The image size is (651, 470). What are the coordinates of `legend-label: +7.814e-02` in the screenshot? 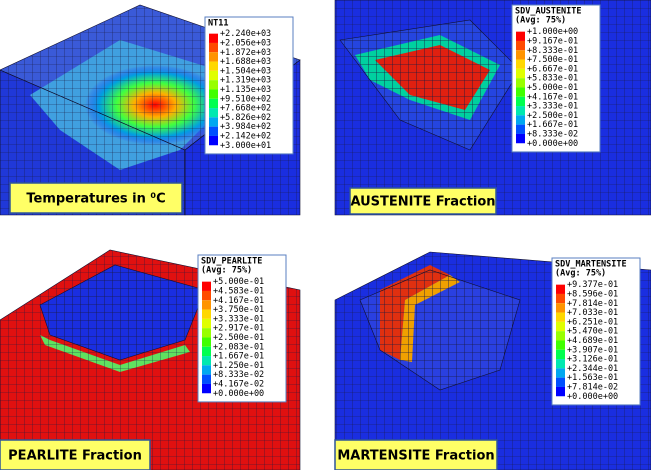 It's located at (592, 387).